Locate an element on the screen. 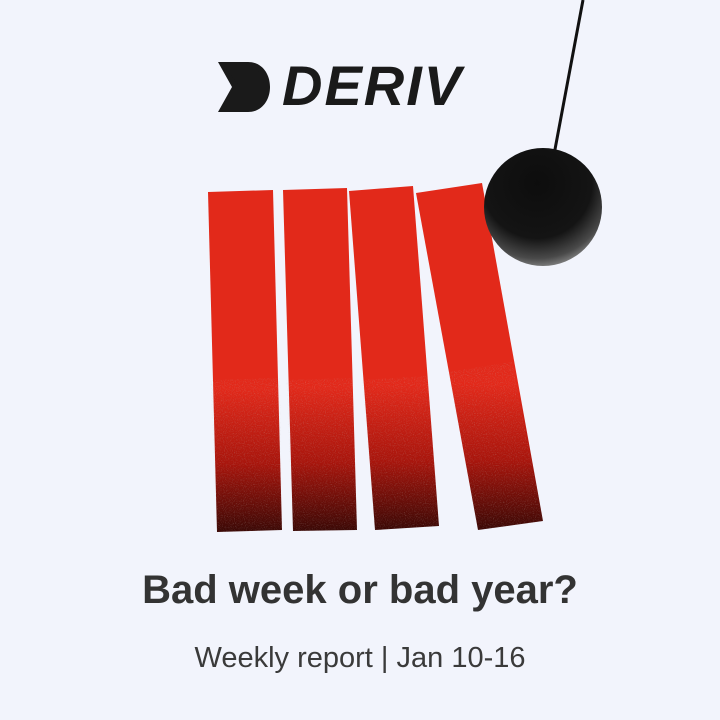 The width and height of the screenshot is (720, 720). headline: Bad week or bad year? is located at coordinates (360, 590).